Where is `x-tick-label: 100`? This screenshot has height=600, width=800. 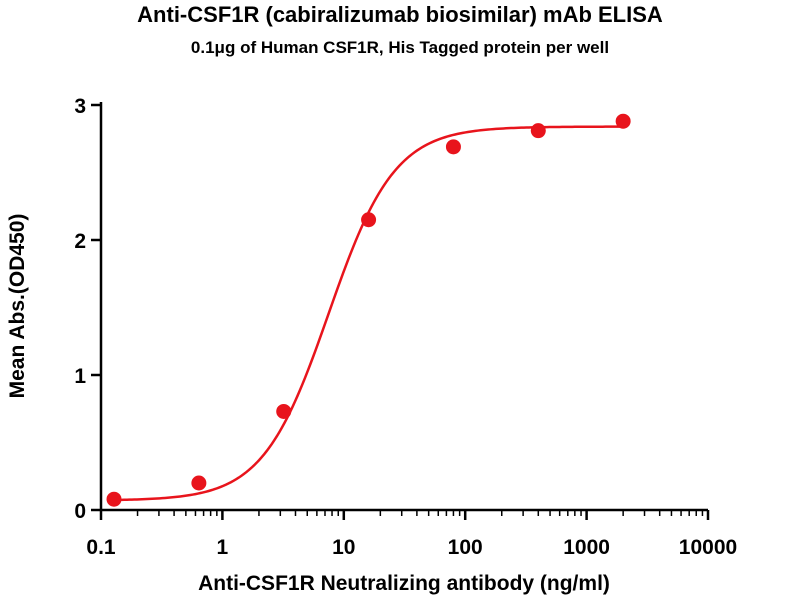
x-tick-label: 100 is located at coordinates (465, 547).